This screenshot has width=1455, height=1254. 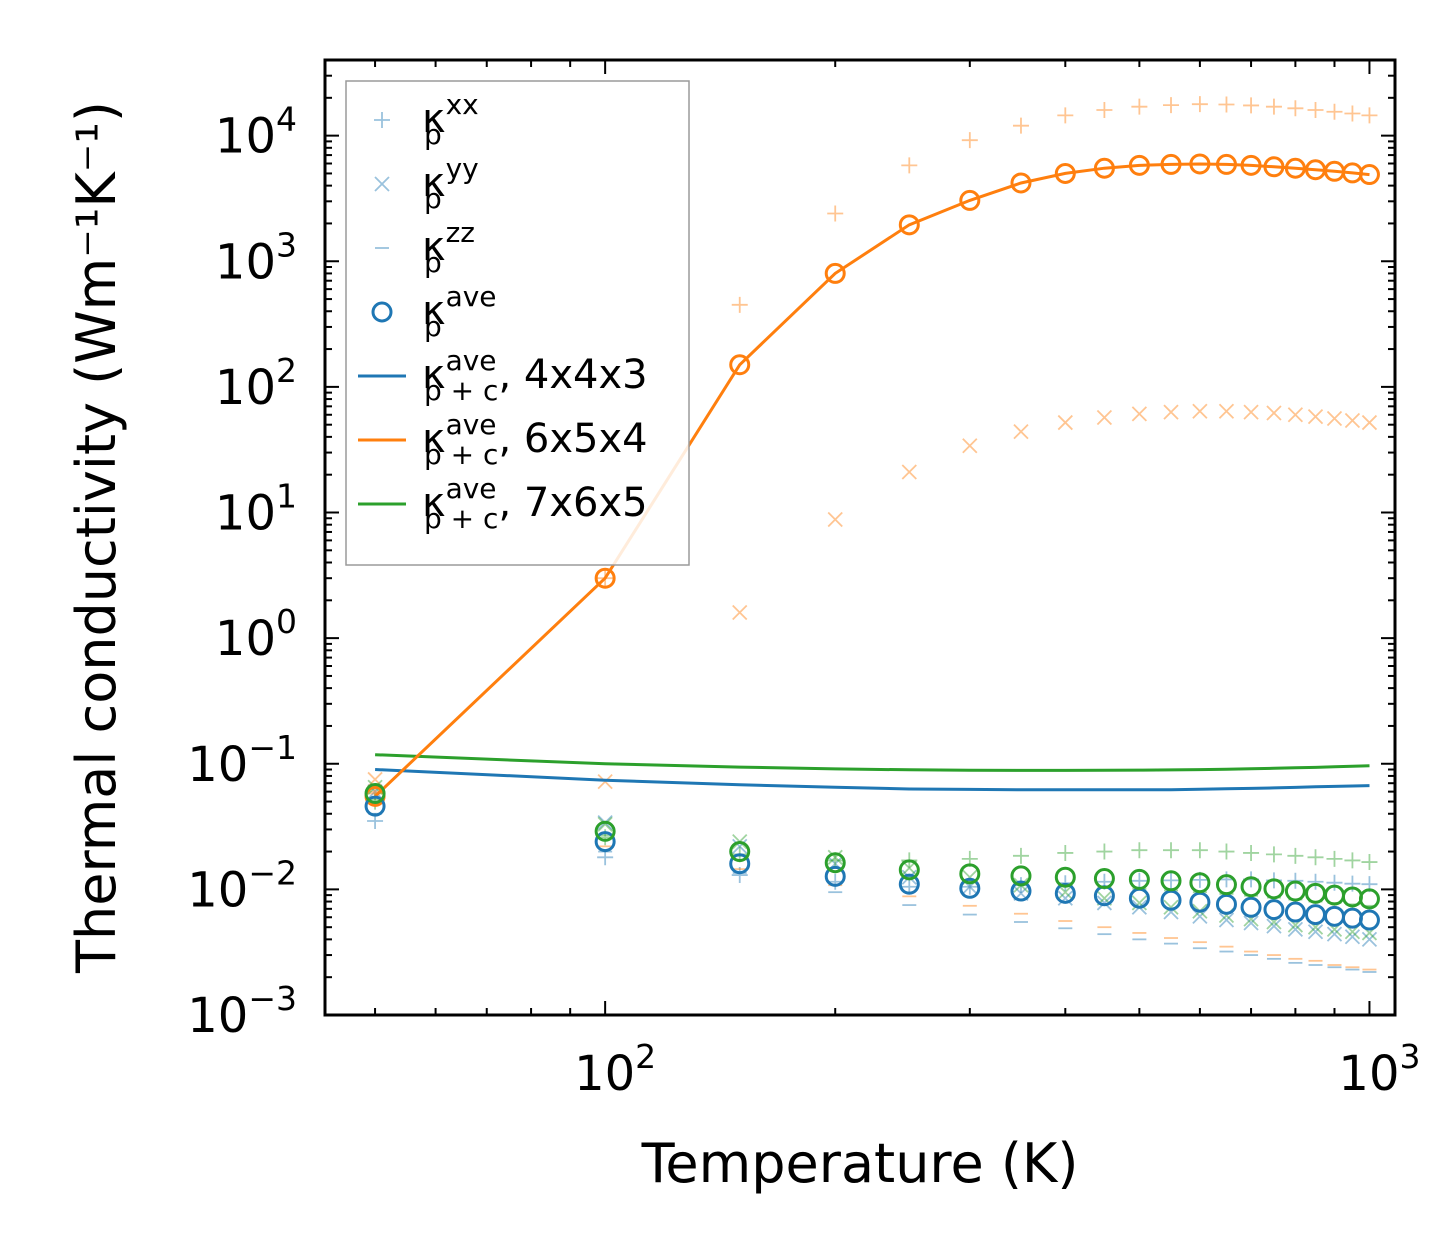 I want to click on x-tick-label: 10³, so click(x=1379, y=1069).